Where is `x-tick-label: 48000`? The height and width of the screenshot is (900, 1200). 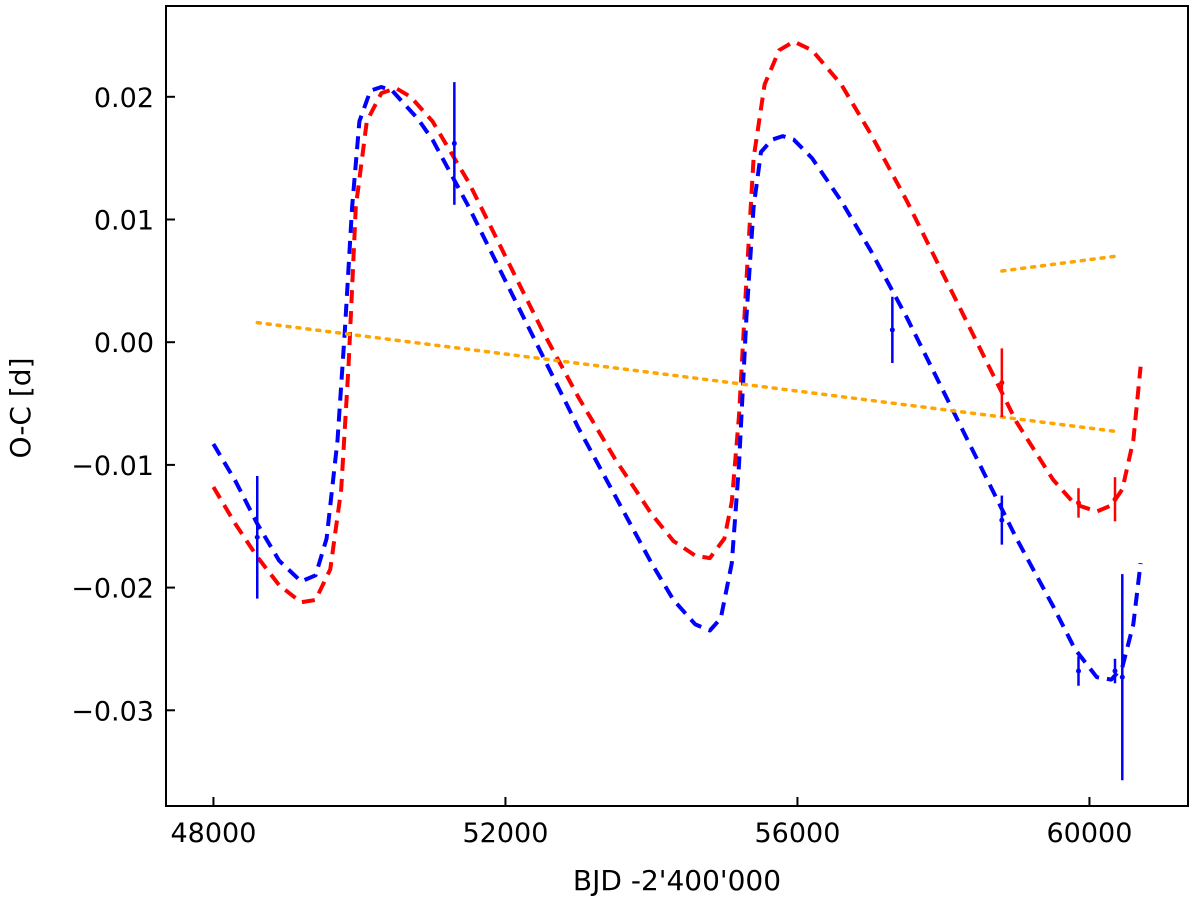 x-tick-label: 48000 is located at coordinates (213, 833).